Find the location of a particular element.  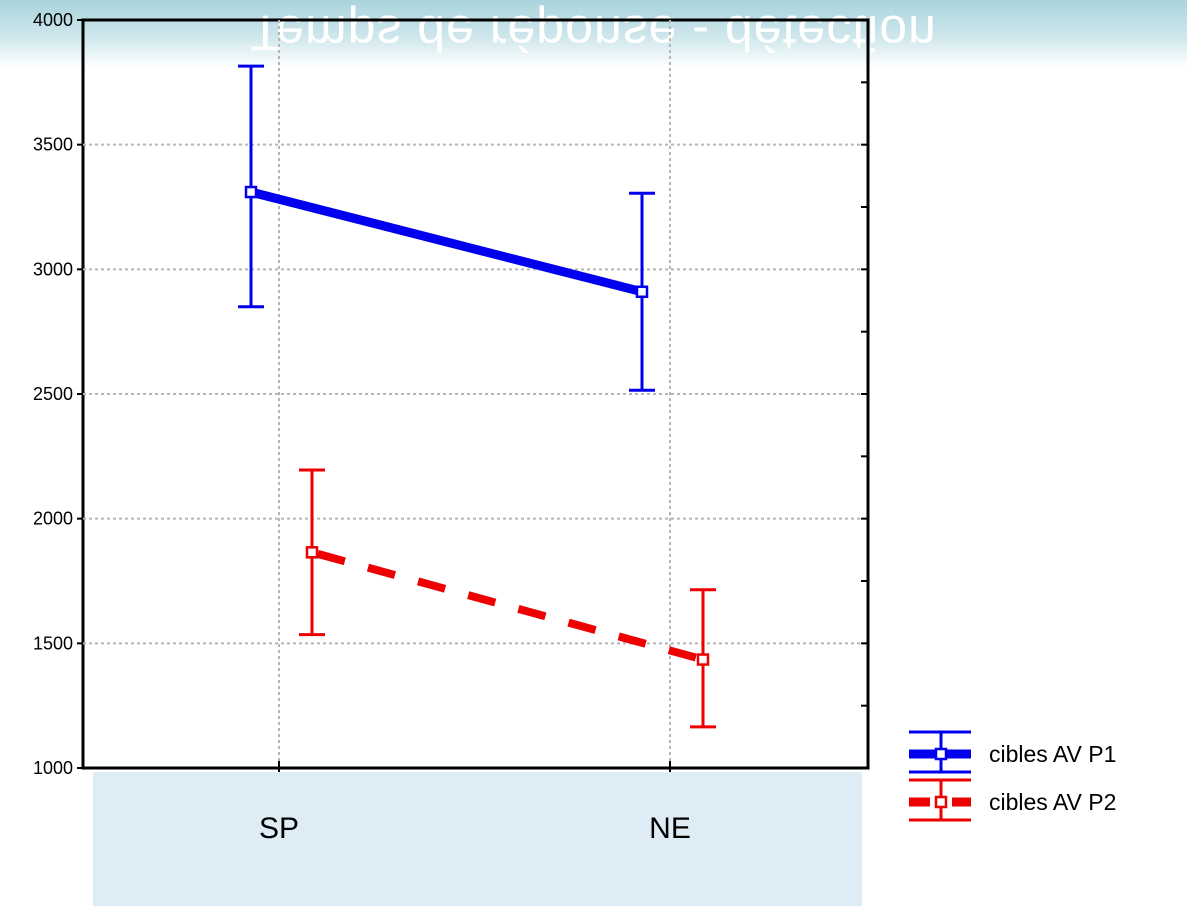

category-panel is located at coordinates (477, 839).